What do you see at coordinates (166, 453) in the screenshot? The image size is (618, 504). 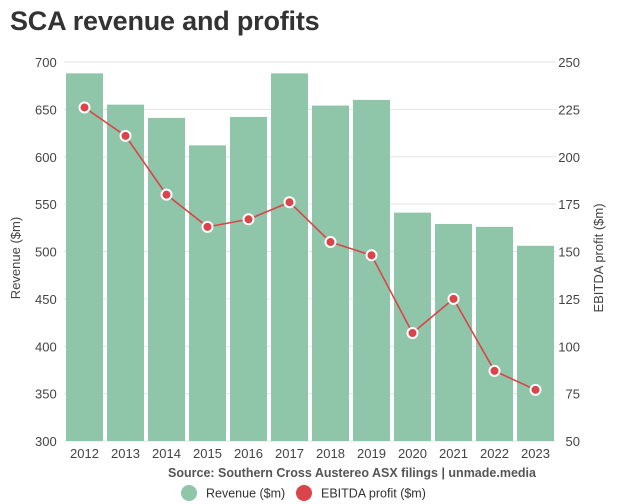 I see `x-tick-label: 2014` at bounding box center [166, 453].